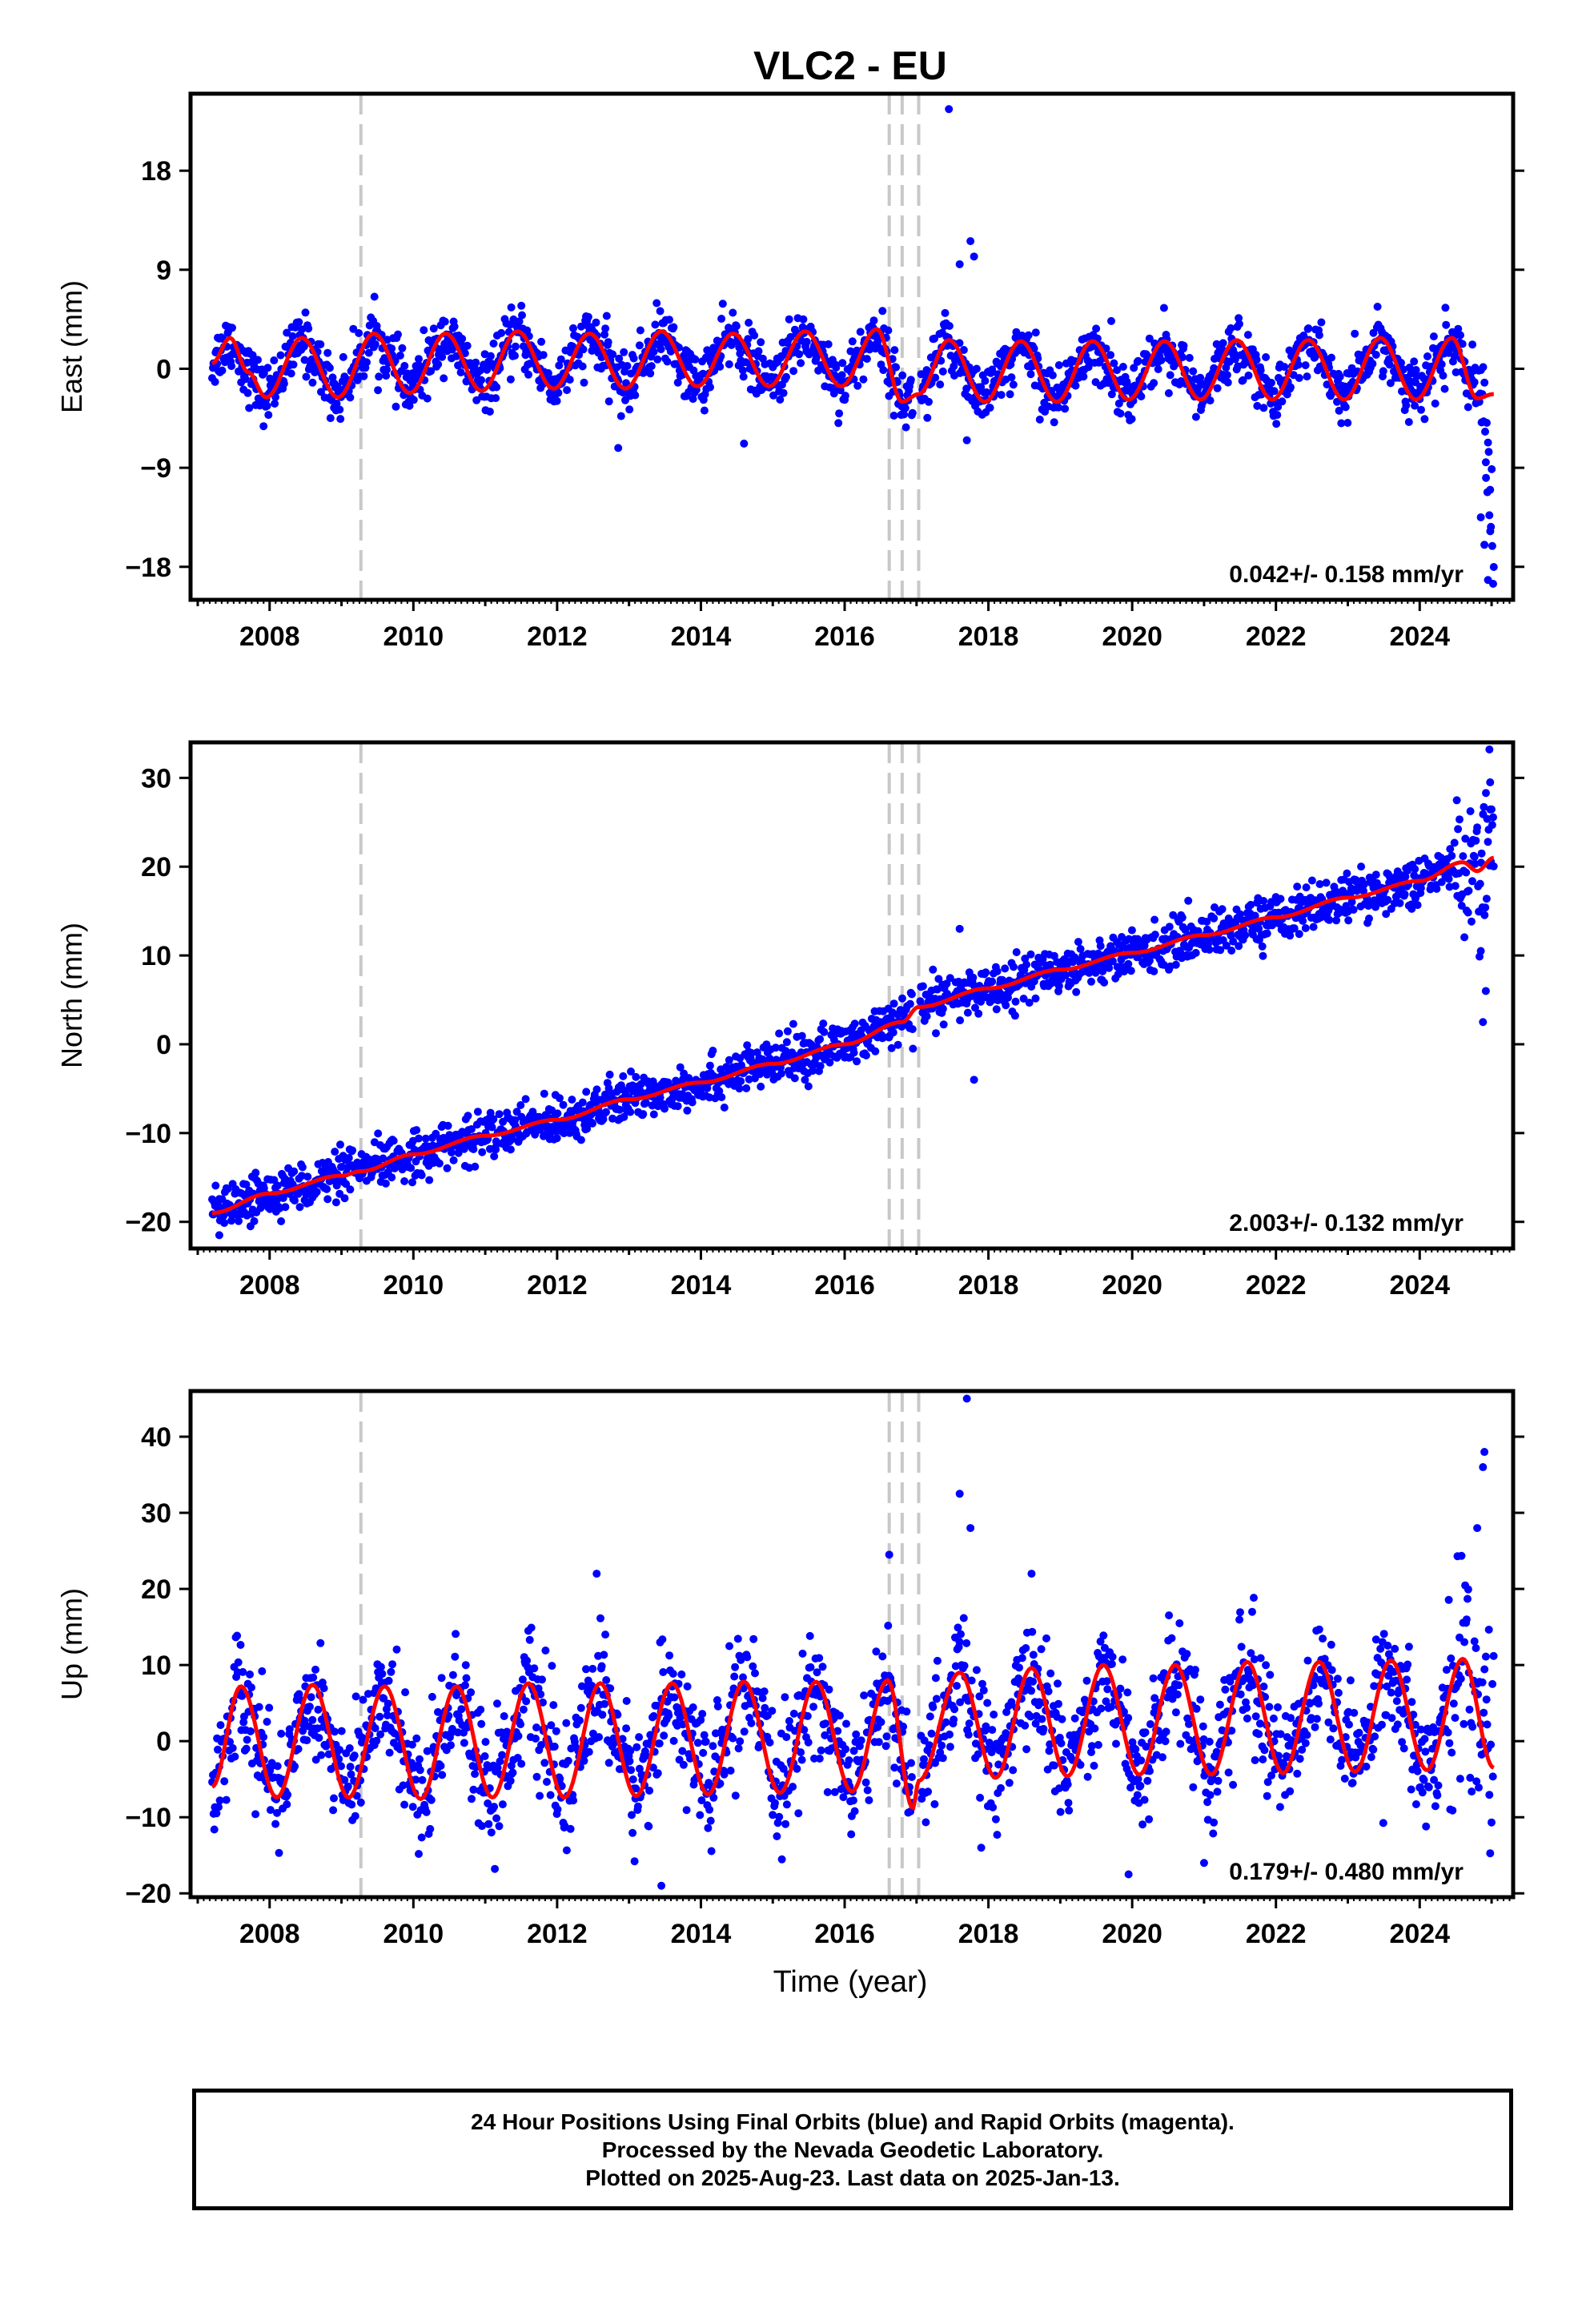  Describe the element at coordinates (845, 1285) in the screenshot. I see `x-tick-label: 2016` at that location.